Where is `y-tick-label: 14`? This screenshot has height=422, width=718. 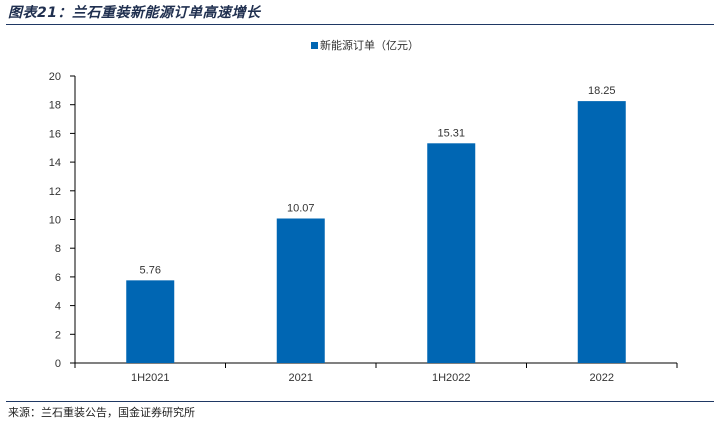 y-tick-label: 14 is located at coordinates (55, 163).